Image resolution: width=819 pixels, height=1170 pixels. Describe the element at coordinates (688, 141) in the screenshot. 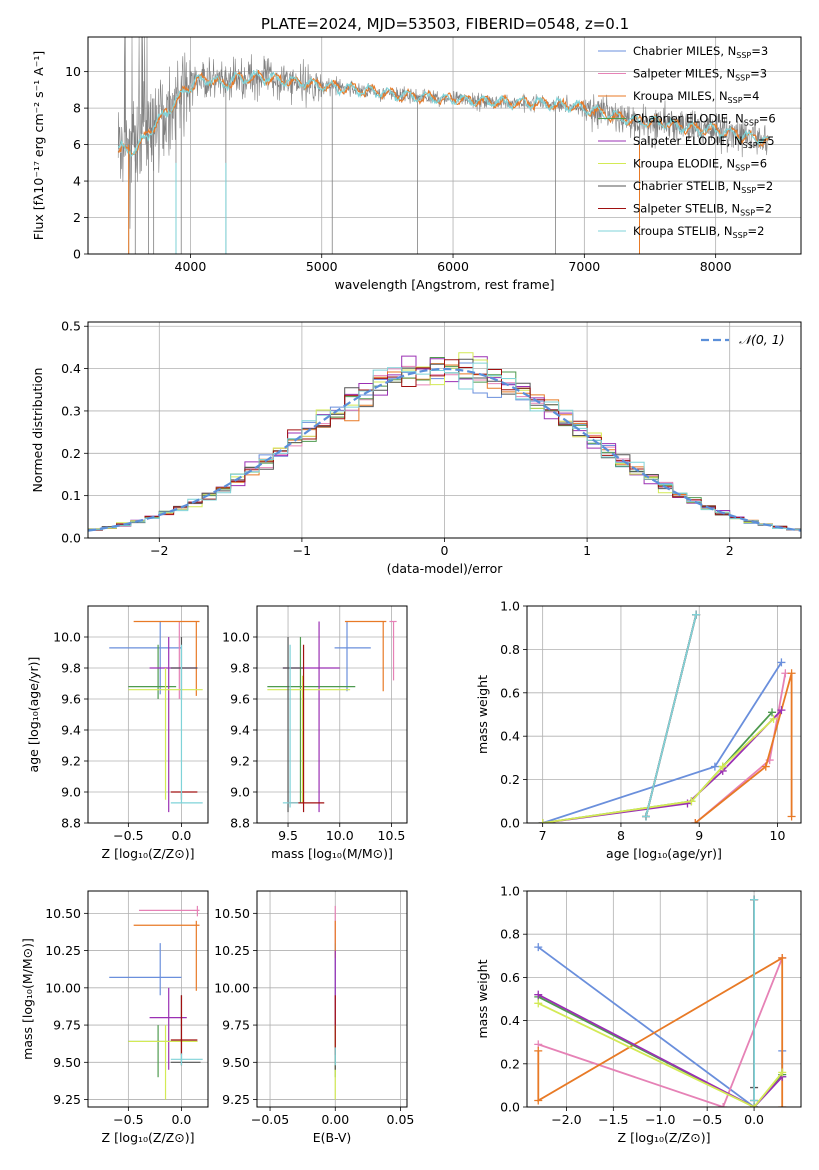

I see `legend-label: Salpeter ELODIE, N` at that location.